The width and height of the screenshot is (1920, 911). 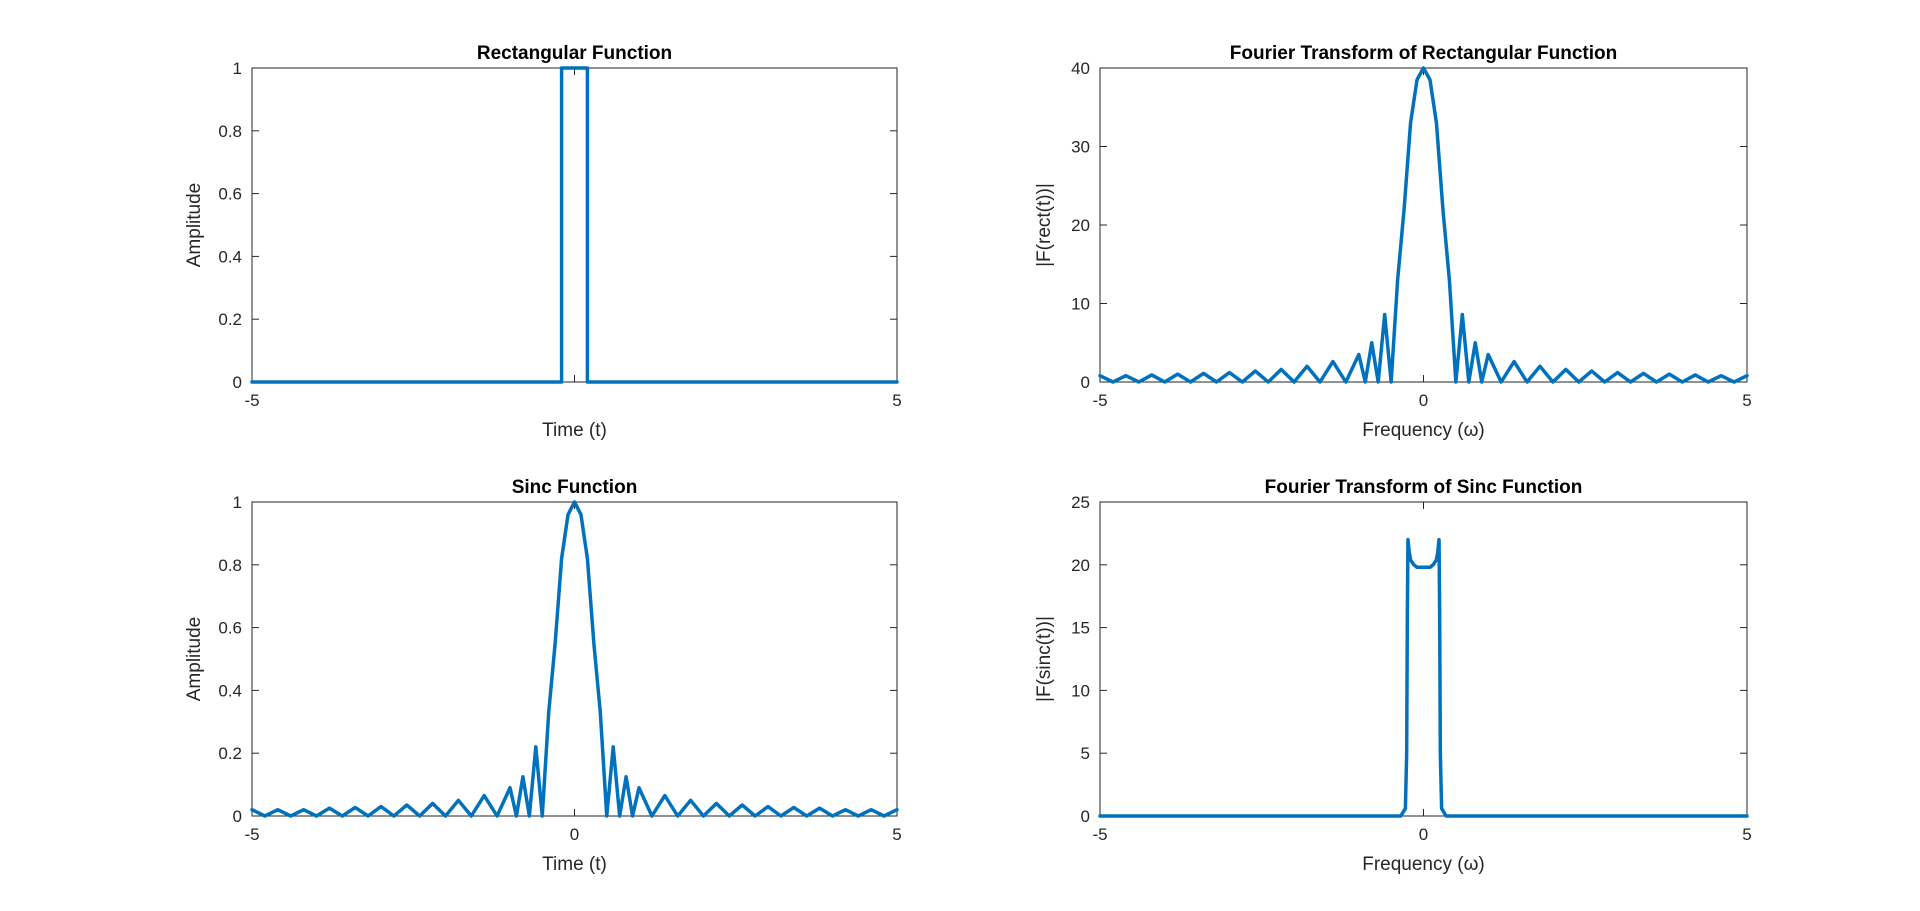 What do you see at coordinates (1080, 502) in the screenshot?
I see `y-tick-label: 25` at bounding box center [1080, 502].